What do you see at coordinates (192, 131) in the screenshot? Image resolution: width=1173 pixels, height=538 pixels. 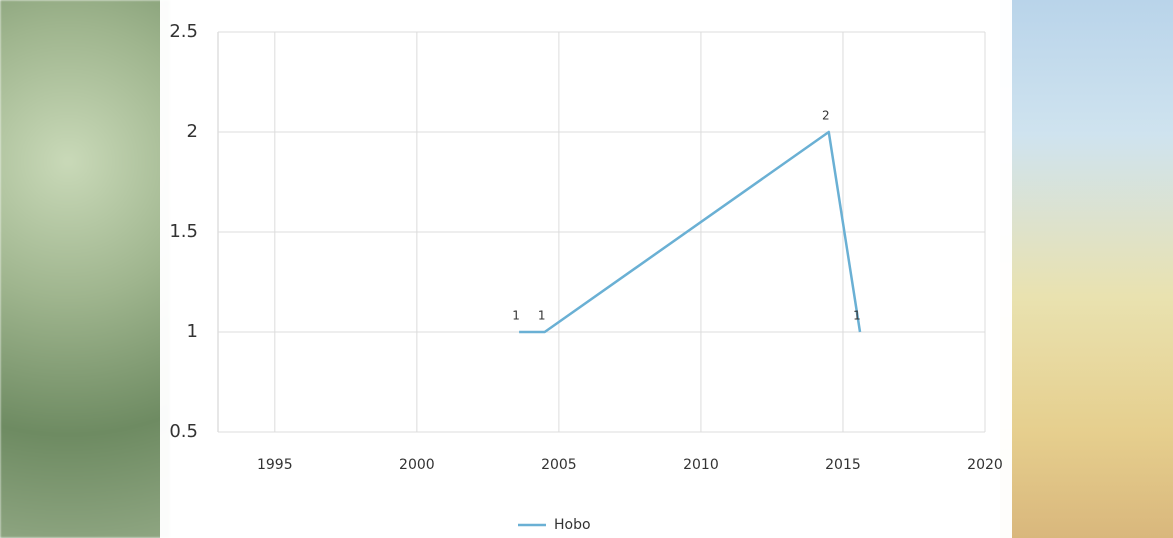 I see `y-tick-label: 2` at bounding box center [192, 131].